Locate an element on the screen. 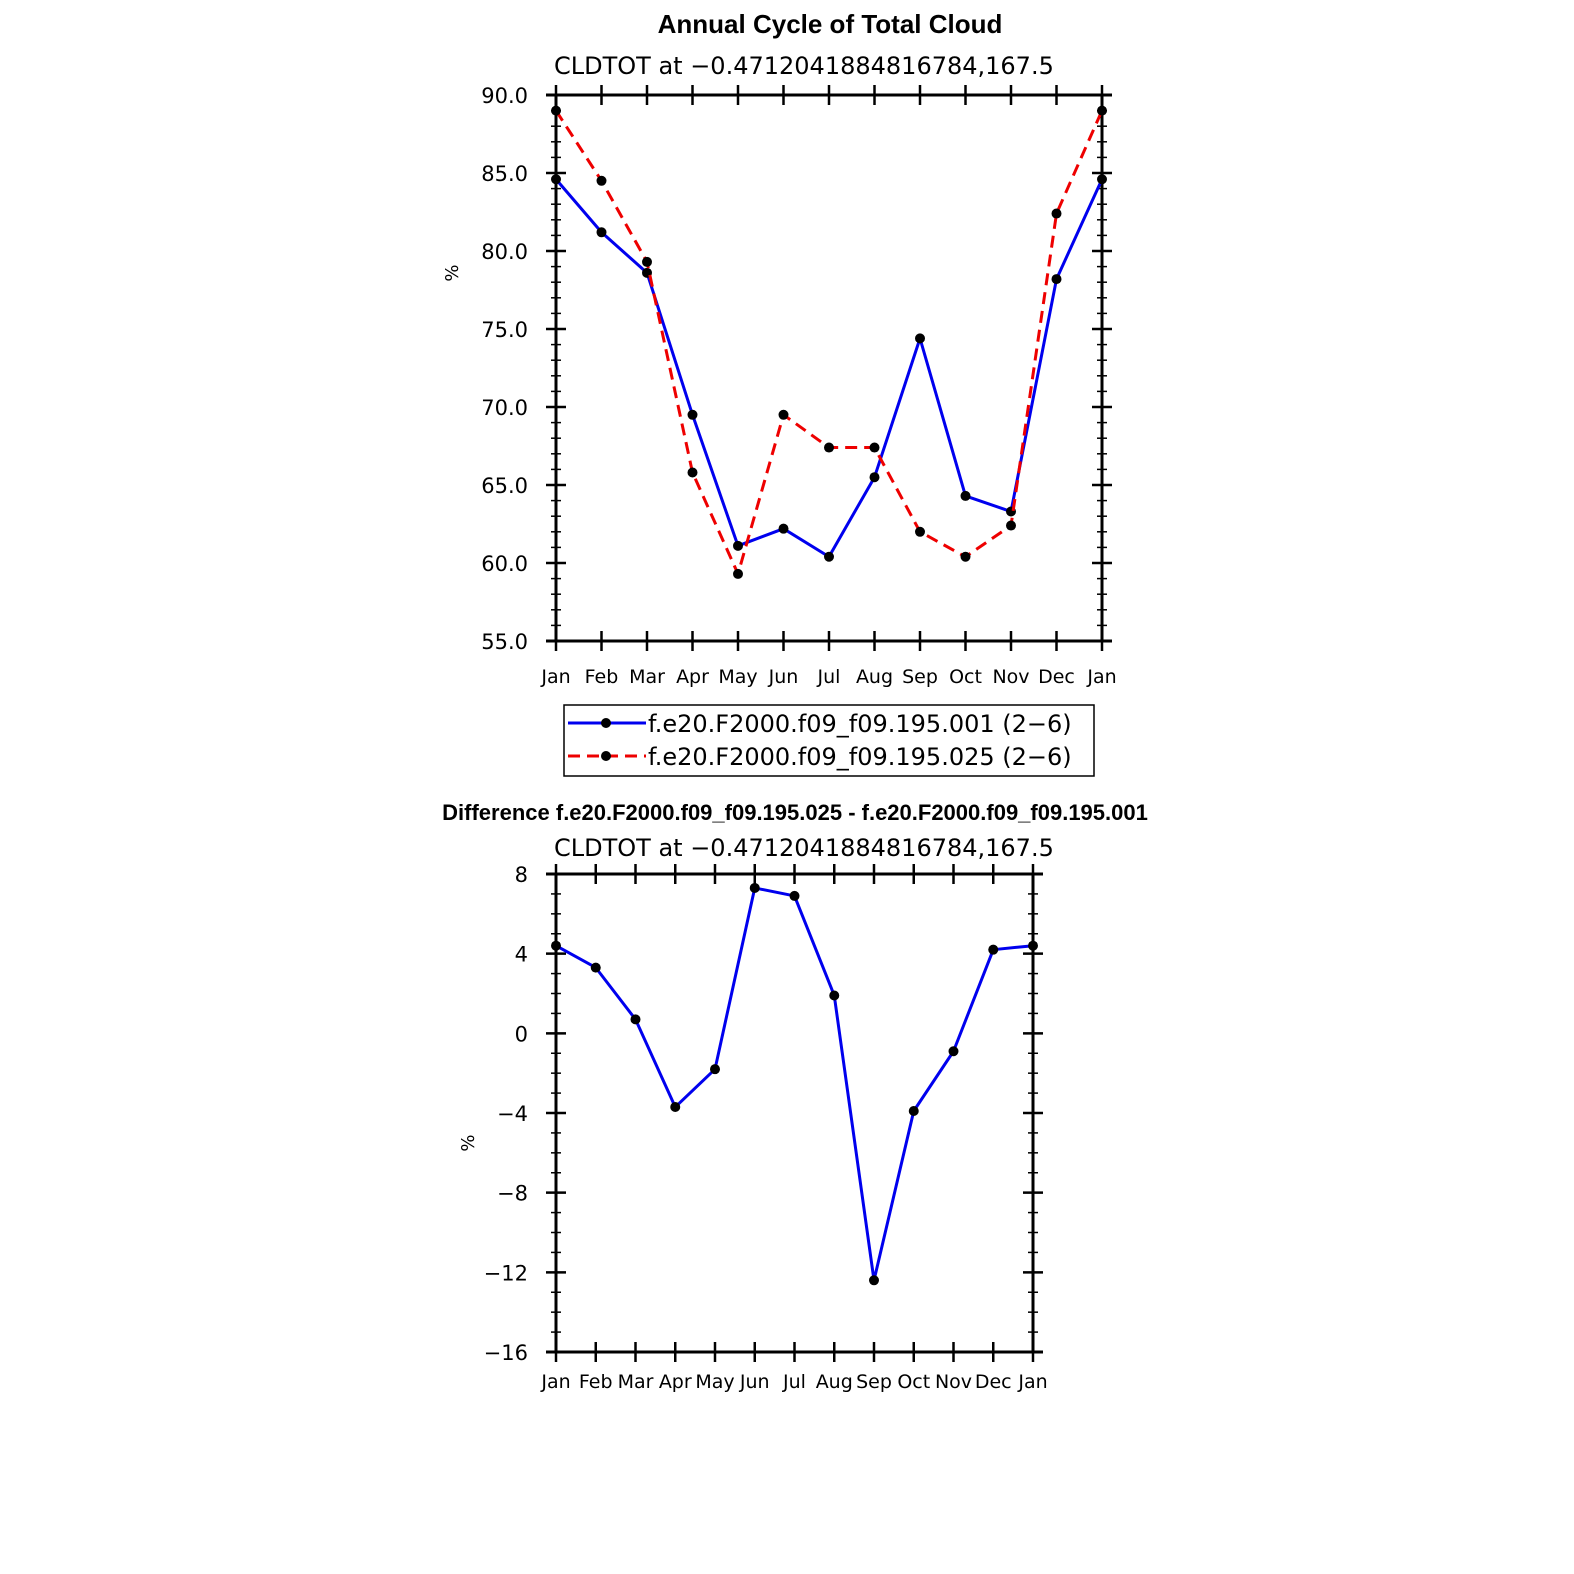 This screenshot has height=1574, width=1574. chart-title: Annual Cycle of Total Cloud is located at coordinates (830, 24).